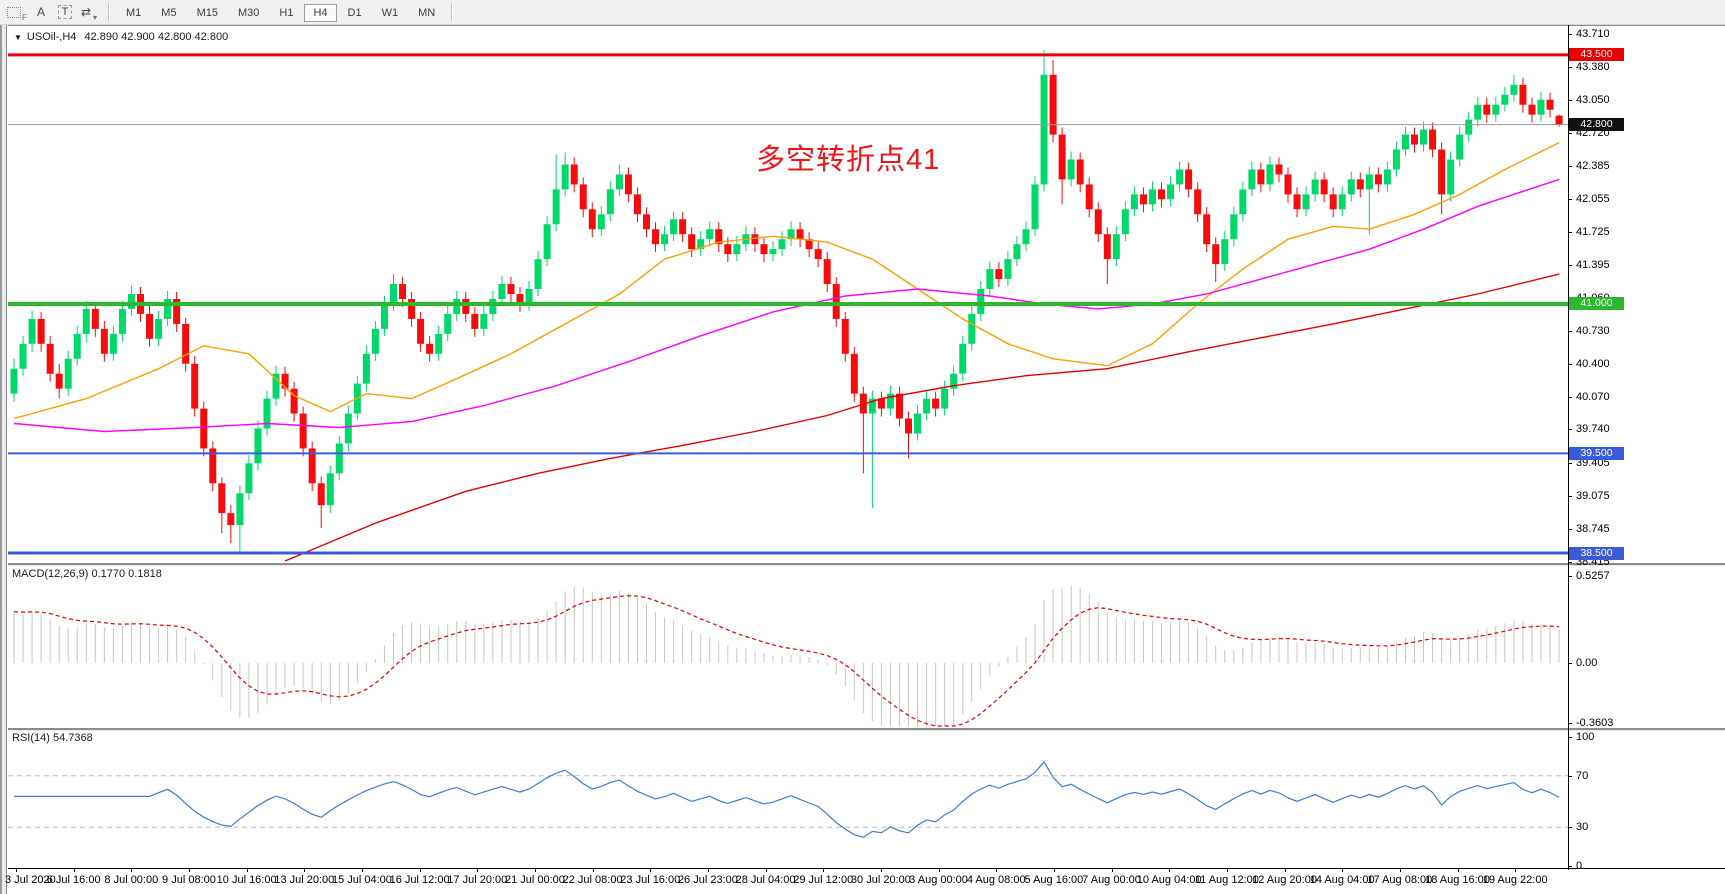 The height and width of the screenshot is (894, 1725). Describe the element at coordinates (788, 799) in the screenshot. I see `rsi-pane` at that location.